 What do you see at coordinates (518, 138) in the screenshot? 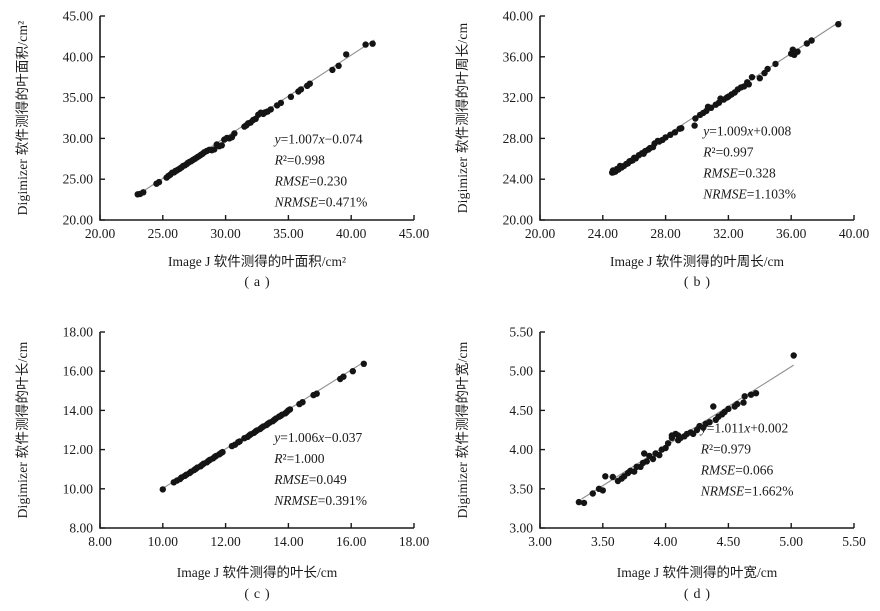
I see `y-tick-label: 28.00` at bounding box center [518, 138].